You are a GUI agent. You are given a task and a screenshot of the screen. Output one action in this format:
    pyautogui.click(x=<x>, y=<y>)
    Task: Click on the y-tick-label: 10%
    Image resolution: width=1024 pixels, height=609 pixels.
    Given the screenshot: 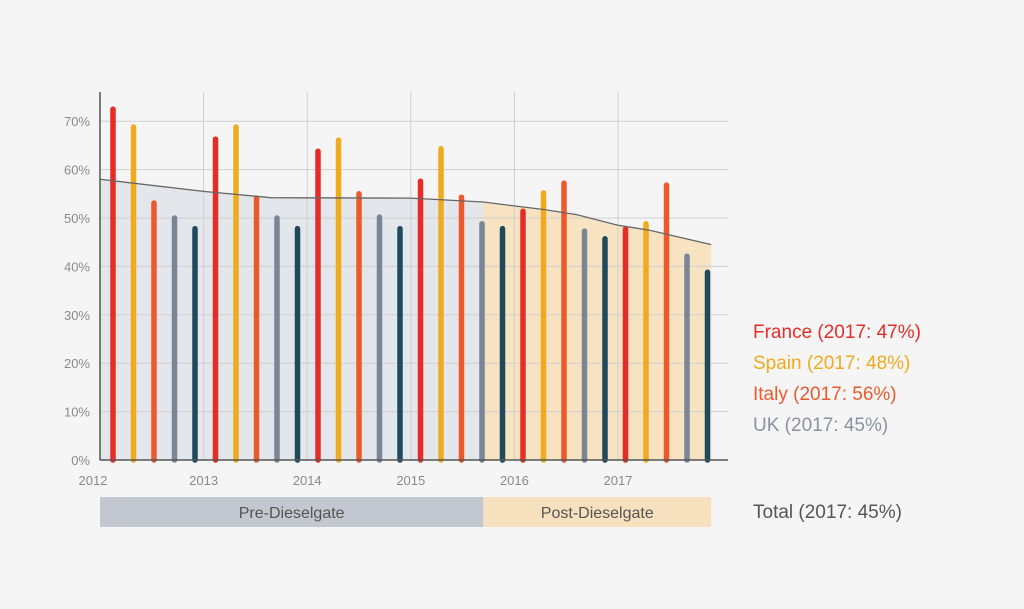 What is the action you would take?
    pyautogui.click(x=77, y=412)
    